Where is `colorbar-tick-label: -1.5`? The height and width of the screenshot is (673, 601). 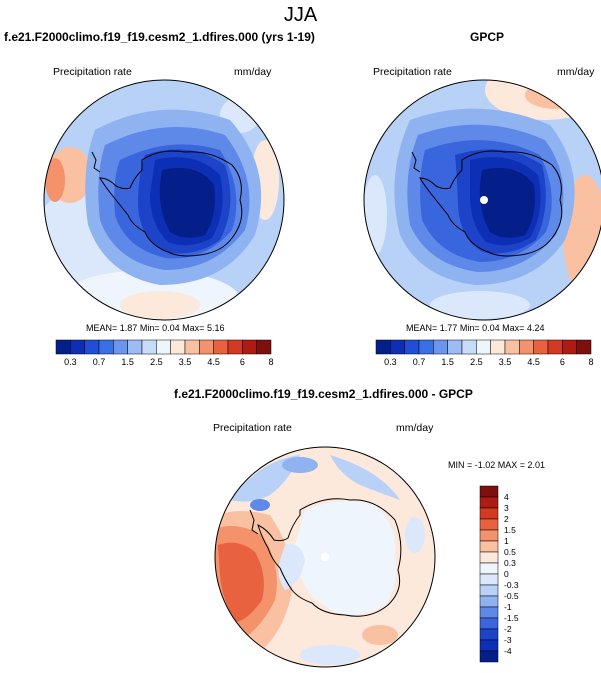 colorbar-tick-label: -1.5 is located at coordinates (511, 618).